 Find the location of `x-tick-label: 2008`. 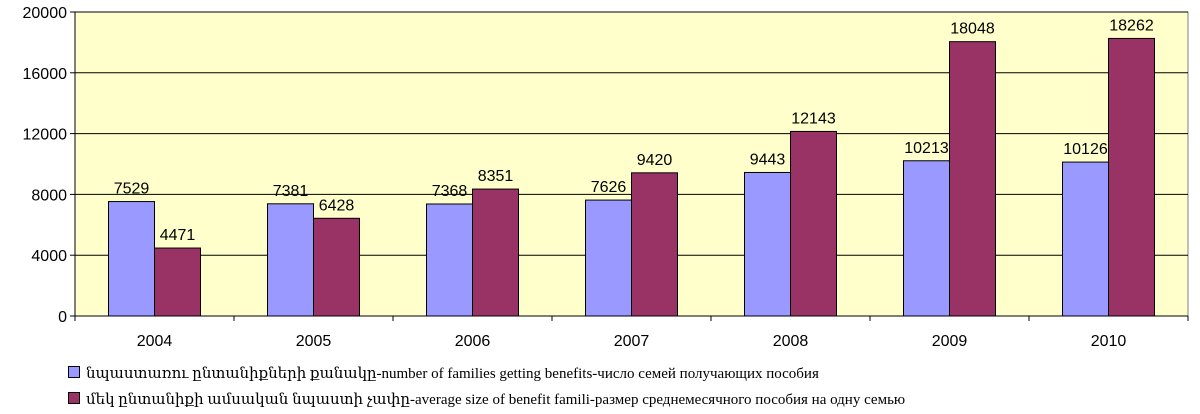

x-tick-label: 2008 is located at coordinates (791, 341).